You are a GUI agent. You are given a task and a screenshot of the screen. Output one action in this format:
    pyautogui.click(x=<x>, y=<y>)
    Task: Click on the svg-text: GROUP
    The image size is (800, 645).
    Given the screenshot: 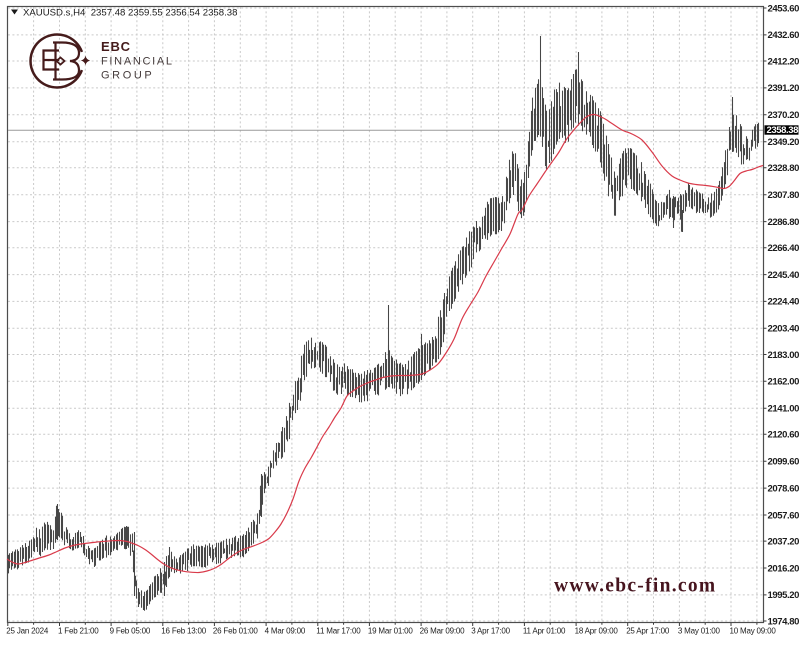 What is the action you would take?
    pyautogui.click(x=127, y=76)
    